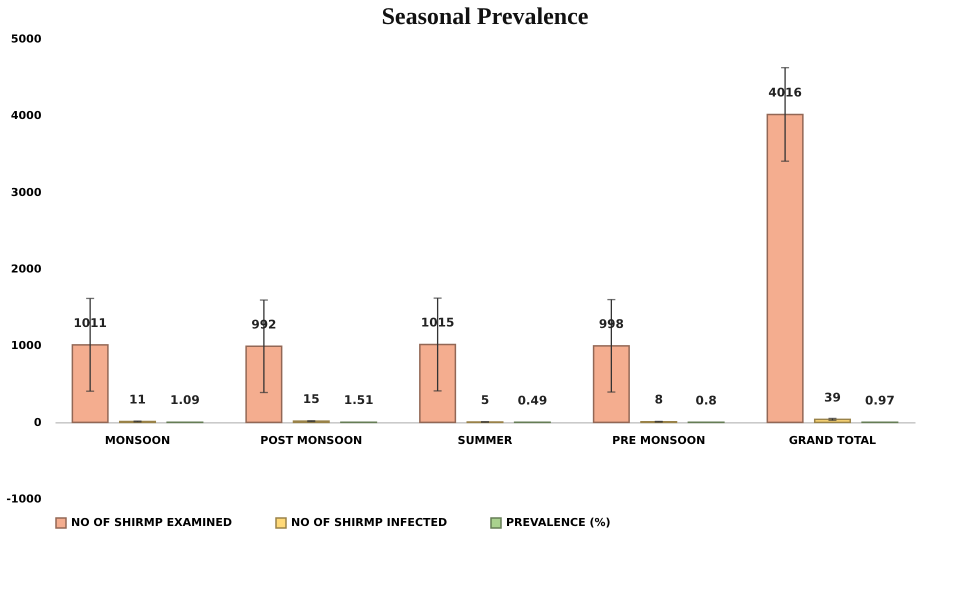  Describe the element at coordinates (26, 192) in the screenshot. I see `y-tick-label: 3000` at that location.